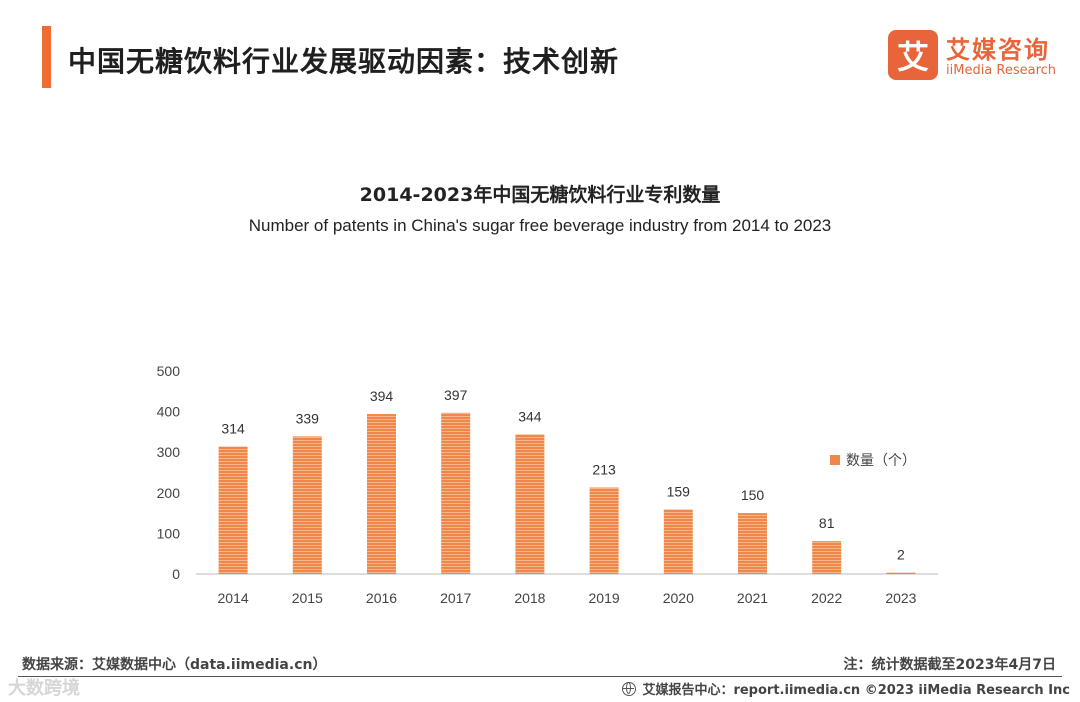 This screenshot has height=702, width=1080. Describe the element at coordinates (540, 676) in the screenshot. I see `footer-divider` at that location.